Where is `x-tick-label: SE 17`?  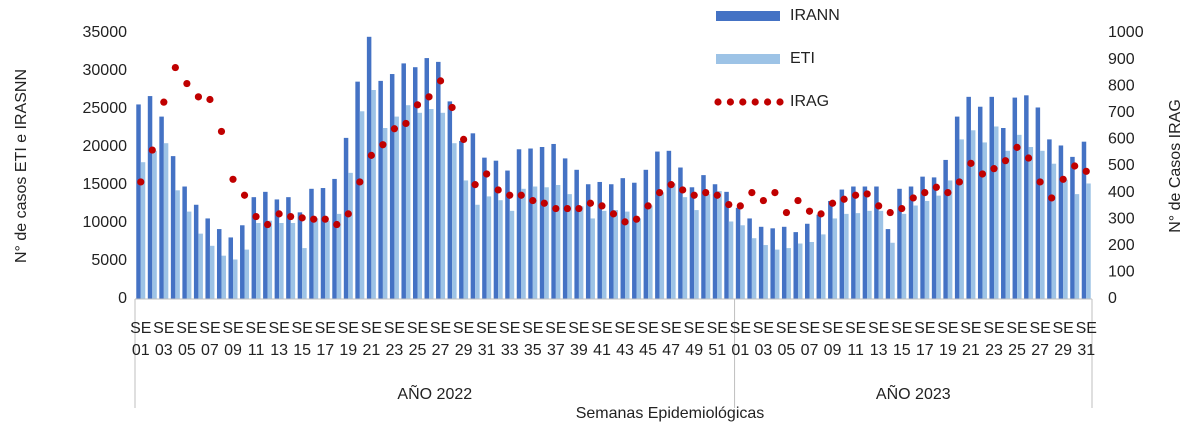
x-tick-label: SE 17 is located at coordinates (325, 339).